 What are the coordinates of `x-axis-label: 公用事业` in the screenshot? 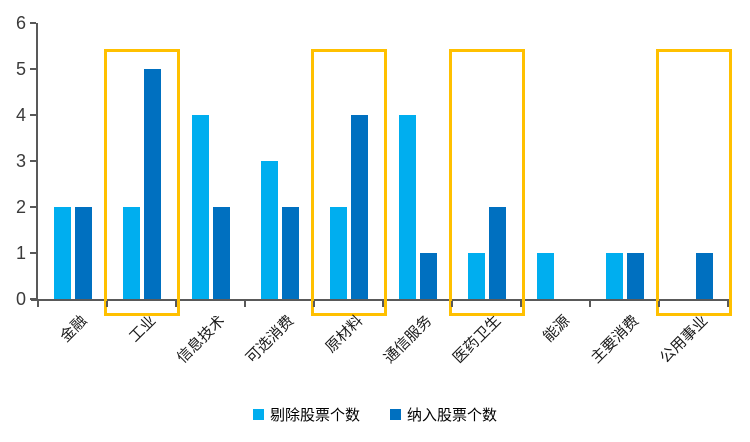 It's located at (683, 339).